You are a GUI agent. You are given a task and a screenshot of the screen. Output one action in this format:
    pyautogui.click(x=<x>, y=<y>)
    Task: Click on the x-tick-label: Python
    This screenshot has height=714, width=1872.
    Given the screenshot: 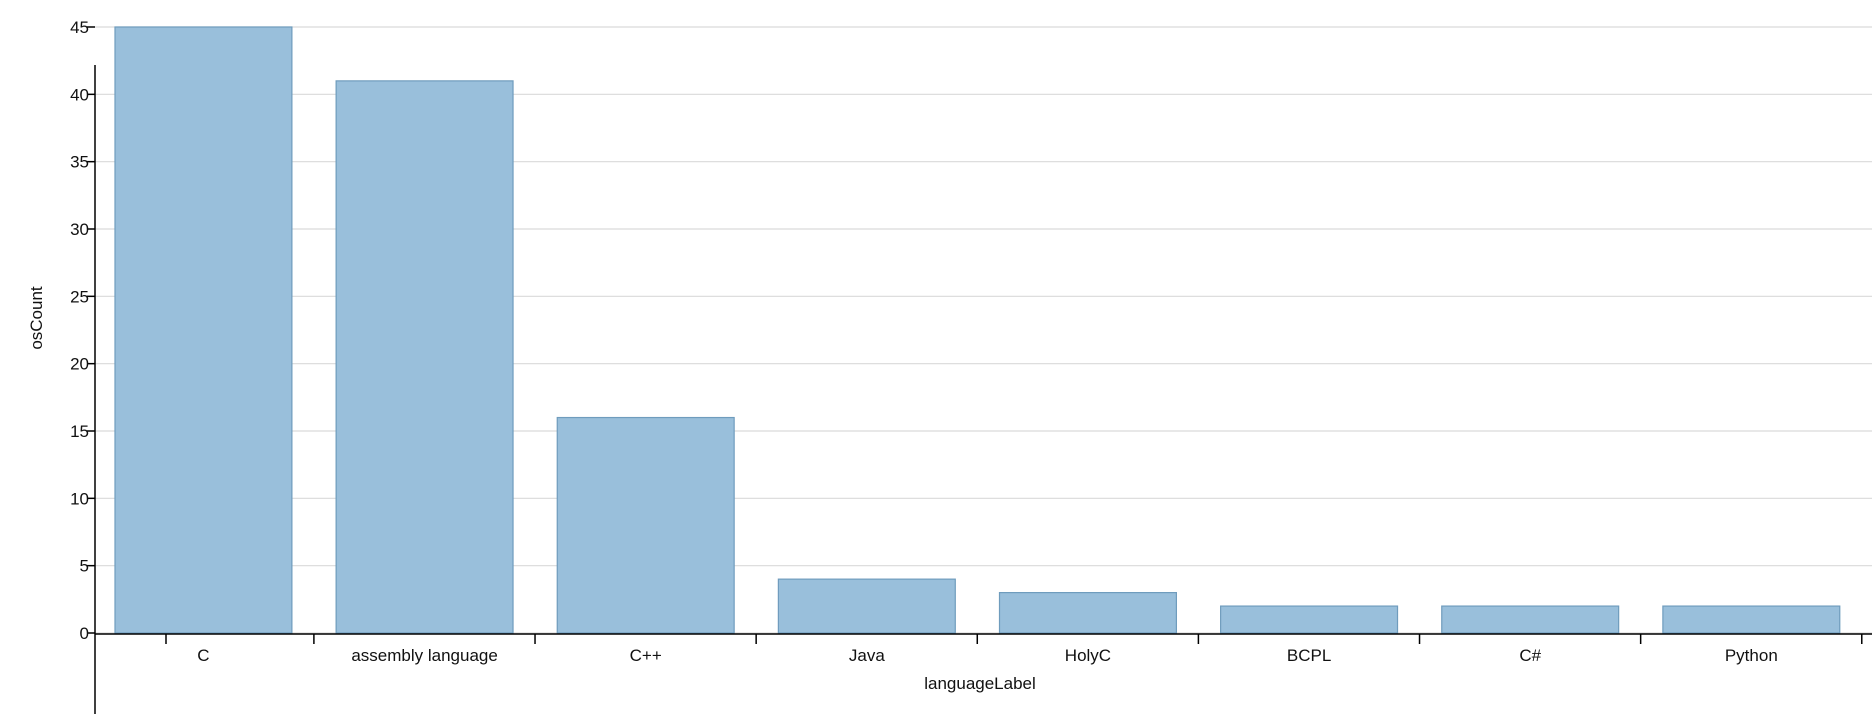 What is the action you would take?
    pyautogui.click(x=1751, y=655)
    